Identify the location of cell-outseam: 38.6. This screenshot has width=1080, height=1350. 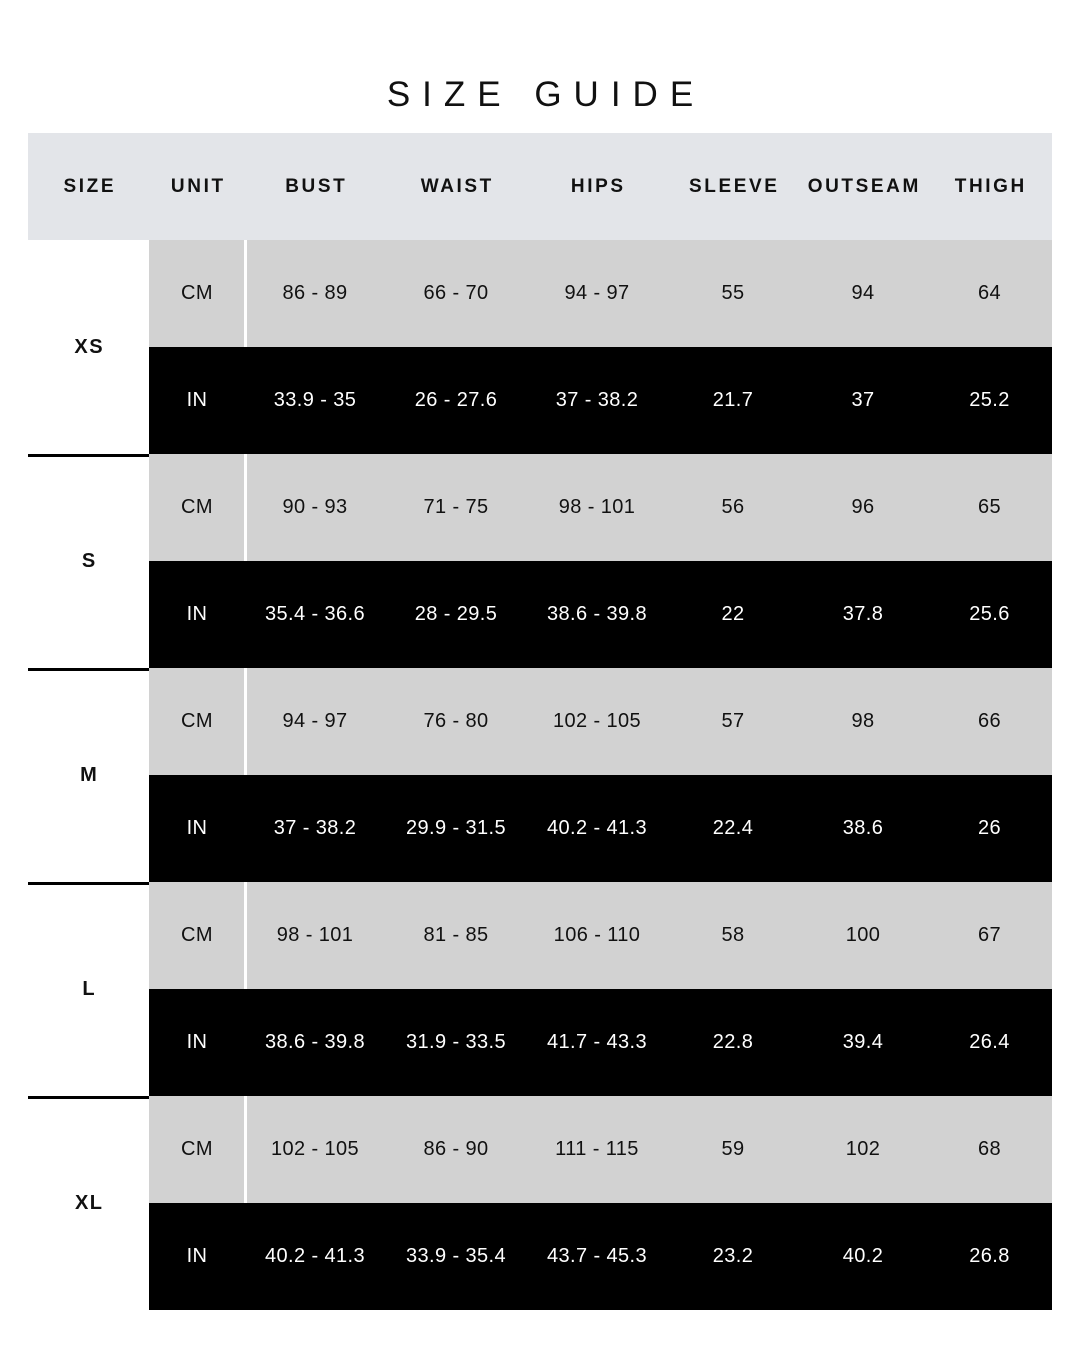
(863, 828).